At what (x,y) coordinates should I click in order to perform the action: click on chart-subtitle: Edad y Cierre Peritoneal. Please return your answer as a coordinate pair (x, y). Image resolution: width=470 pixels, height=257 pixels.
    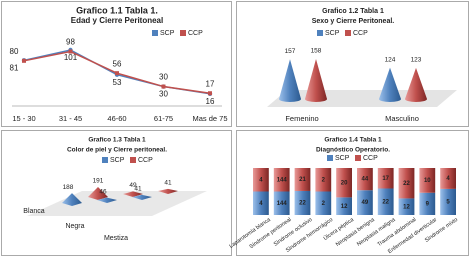
    Looking at the image, I should click on (117, 20).